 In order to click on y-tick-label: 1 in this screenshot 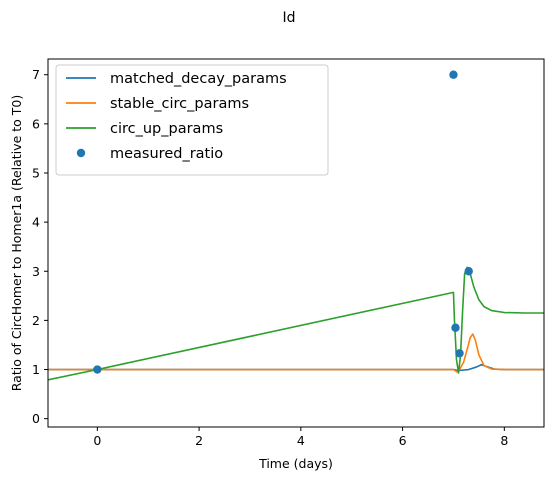, I will do `click(36, 369)`.